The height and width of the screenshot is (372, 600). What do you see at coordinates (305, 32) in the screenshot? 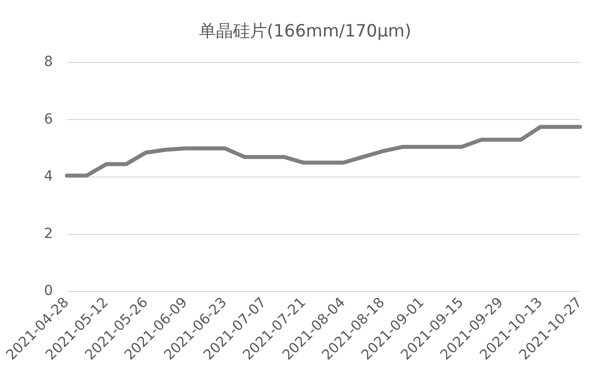
I see `chart-title: 单晶硅片(166mm/170μm)` at bounding box center [305, 32].